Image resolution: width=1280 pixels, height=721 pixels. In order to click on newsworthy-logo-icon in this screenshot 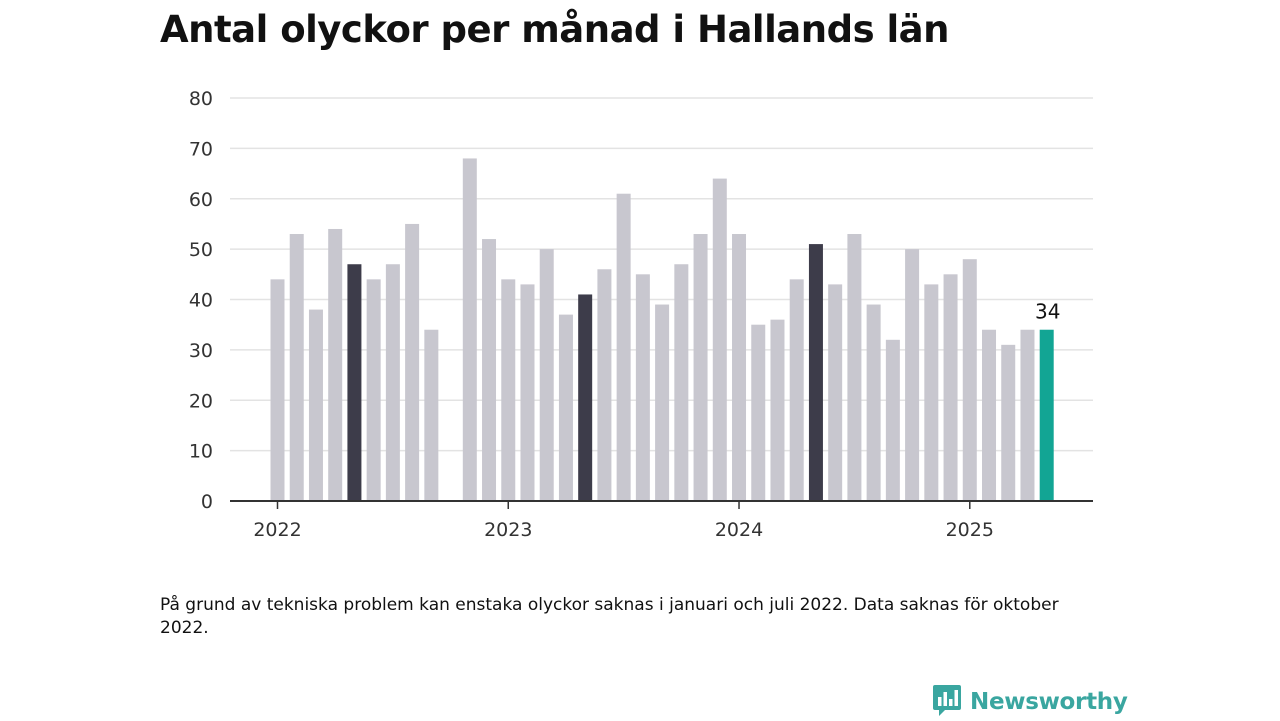, I will do `click(947, 702)`.